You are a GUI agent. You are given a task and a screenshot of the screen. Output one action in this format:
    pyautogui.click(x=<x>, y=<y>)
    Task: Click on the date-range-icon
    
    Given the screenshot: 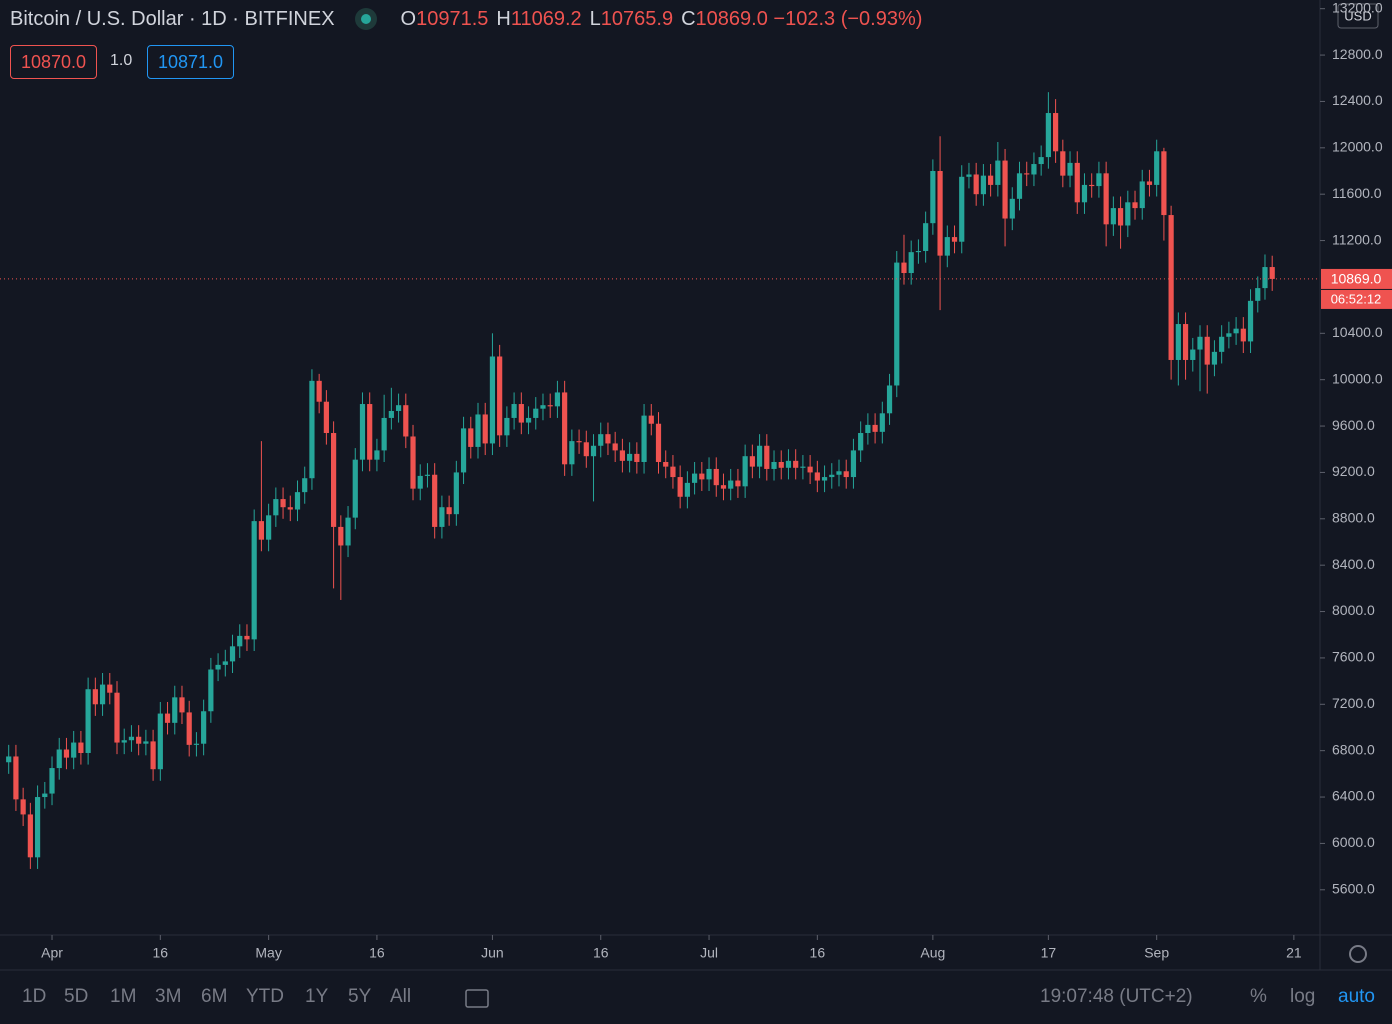 What is the action you would take?
    pyautogui.click(x=477, y=998)
    